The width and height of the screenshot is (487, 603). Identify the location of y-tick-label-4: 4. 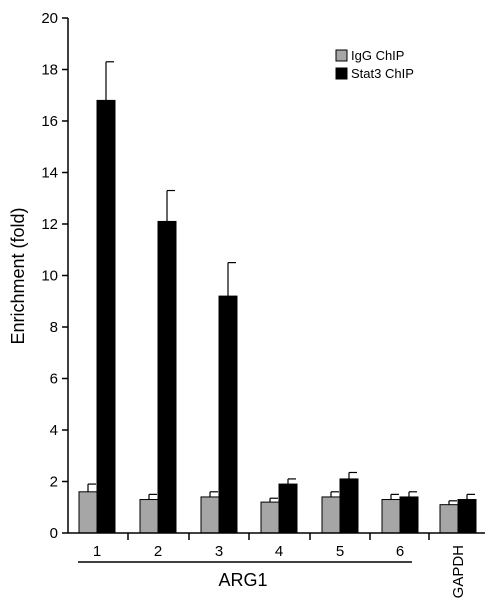
(54, 430).